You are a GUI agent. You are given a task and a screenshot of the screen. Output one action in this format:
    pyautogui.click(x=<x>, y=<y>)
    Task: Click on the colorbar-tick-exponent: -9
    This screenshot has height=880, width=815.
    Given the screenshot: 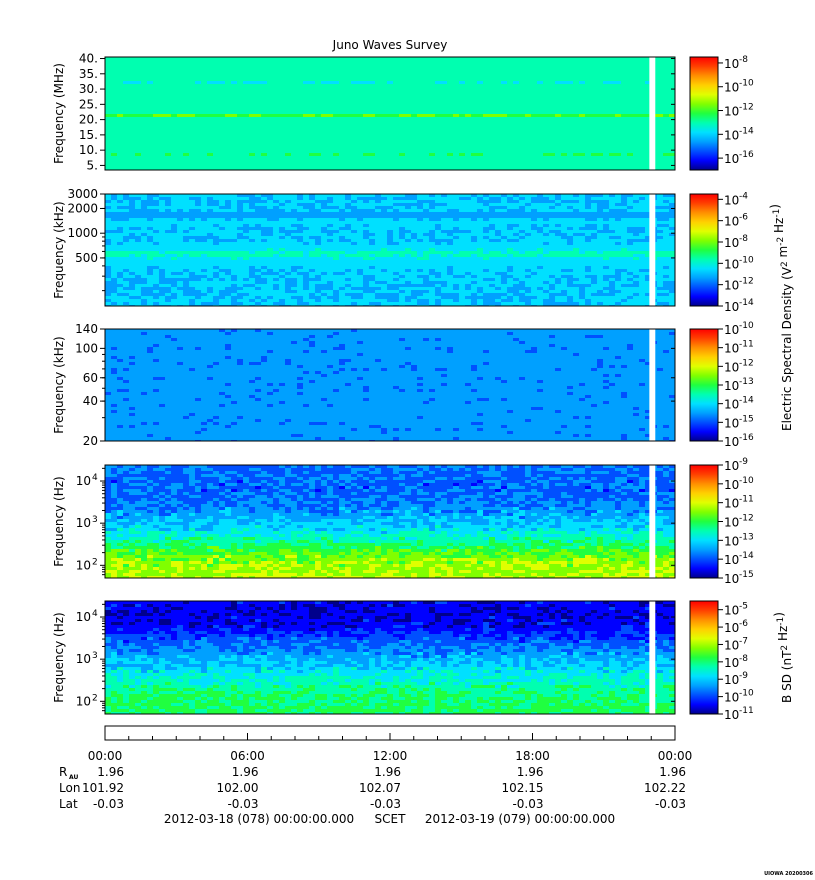 What is the action you would take?
    pyautogui.click(x=743, y=676)
    